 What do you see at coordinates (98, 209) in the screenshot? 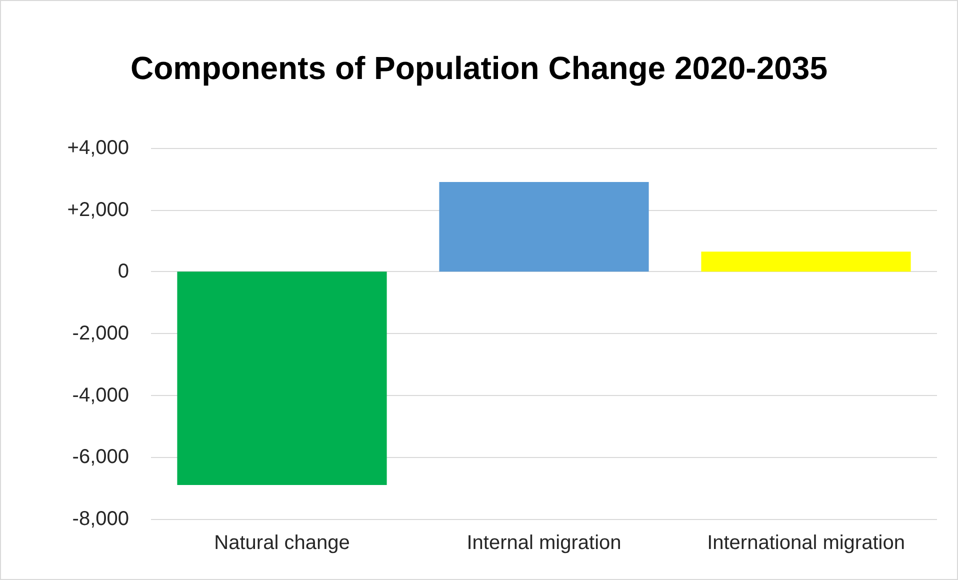
I see `y-tick-label: +2,000` at bounding box center [98, 209].